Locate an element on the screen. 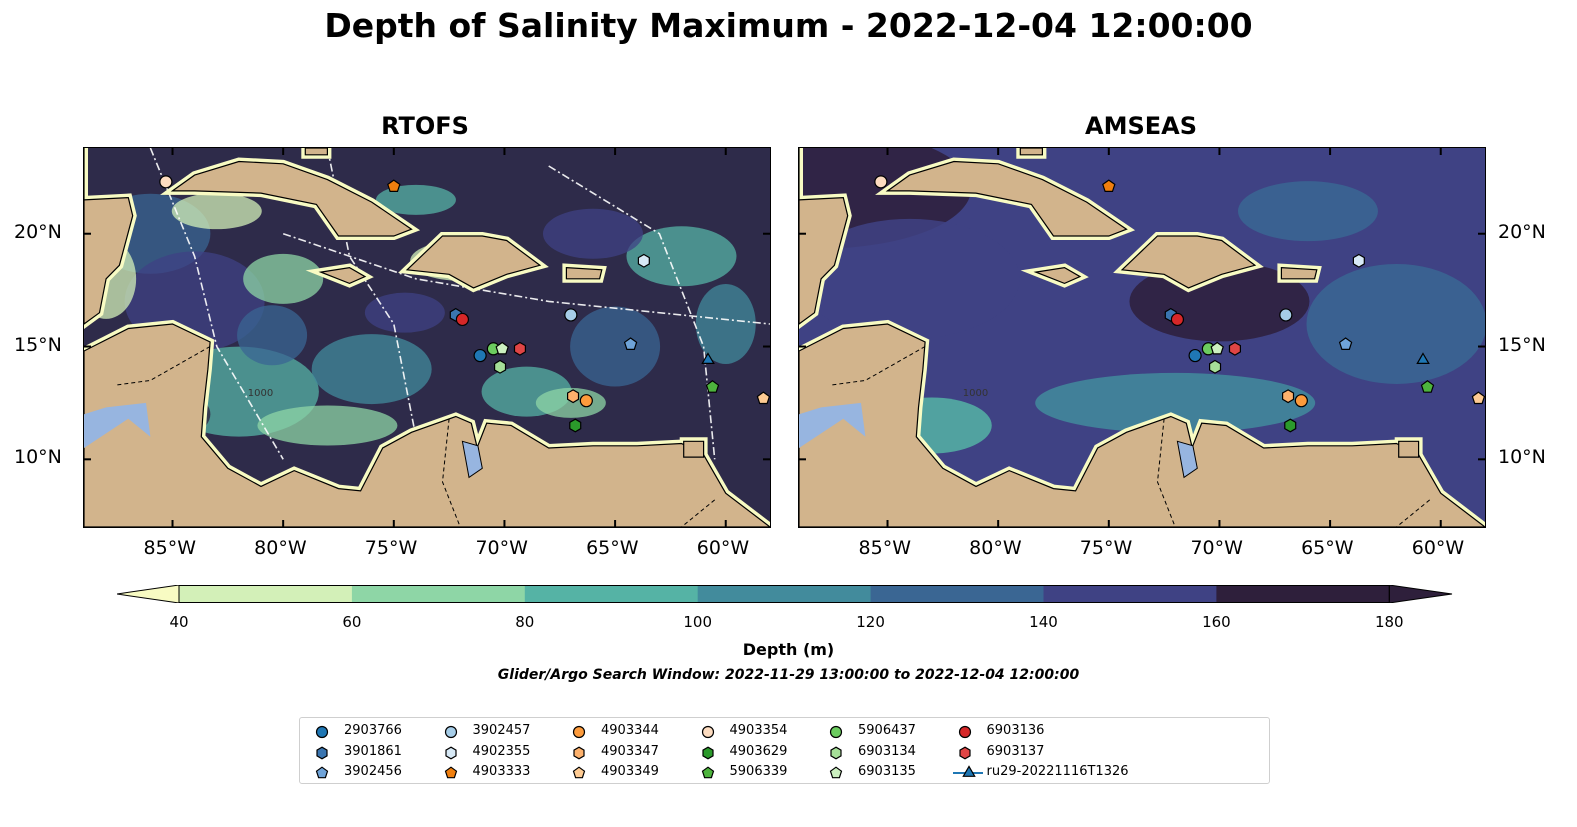 The height and width of the screenshot is (827, 1577). colorbar-tick-label: 80 is located at coordinates (525, 622).